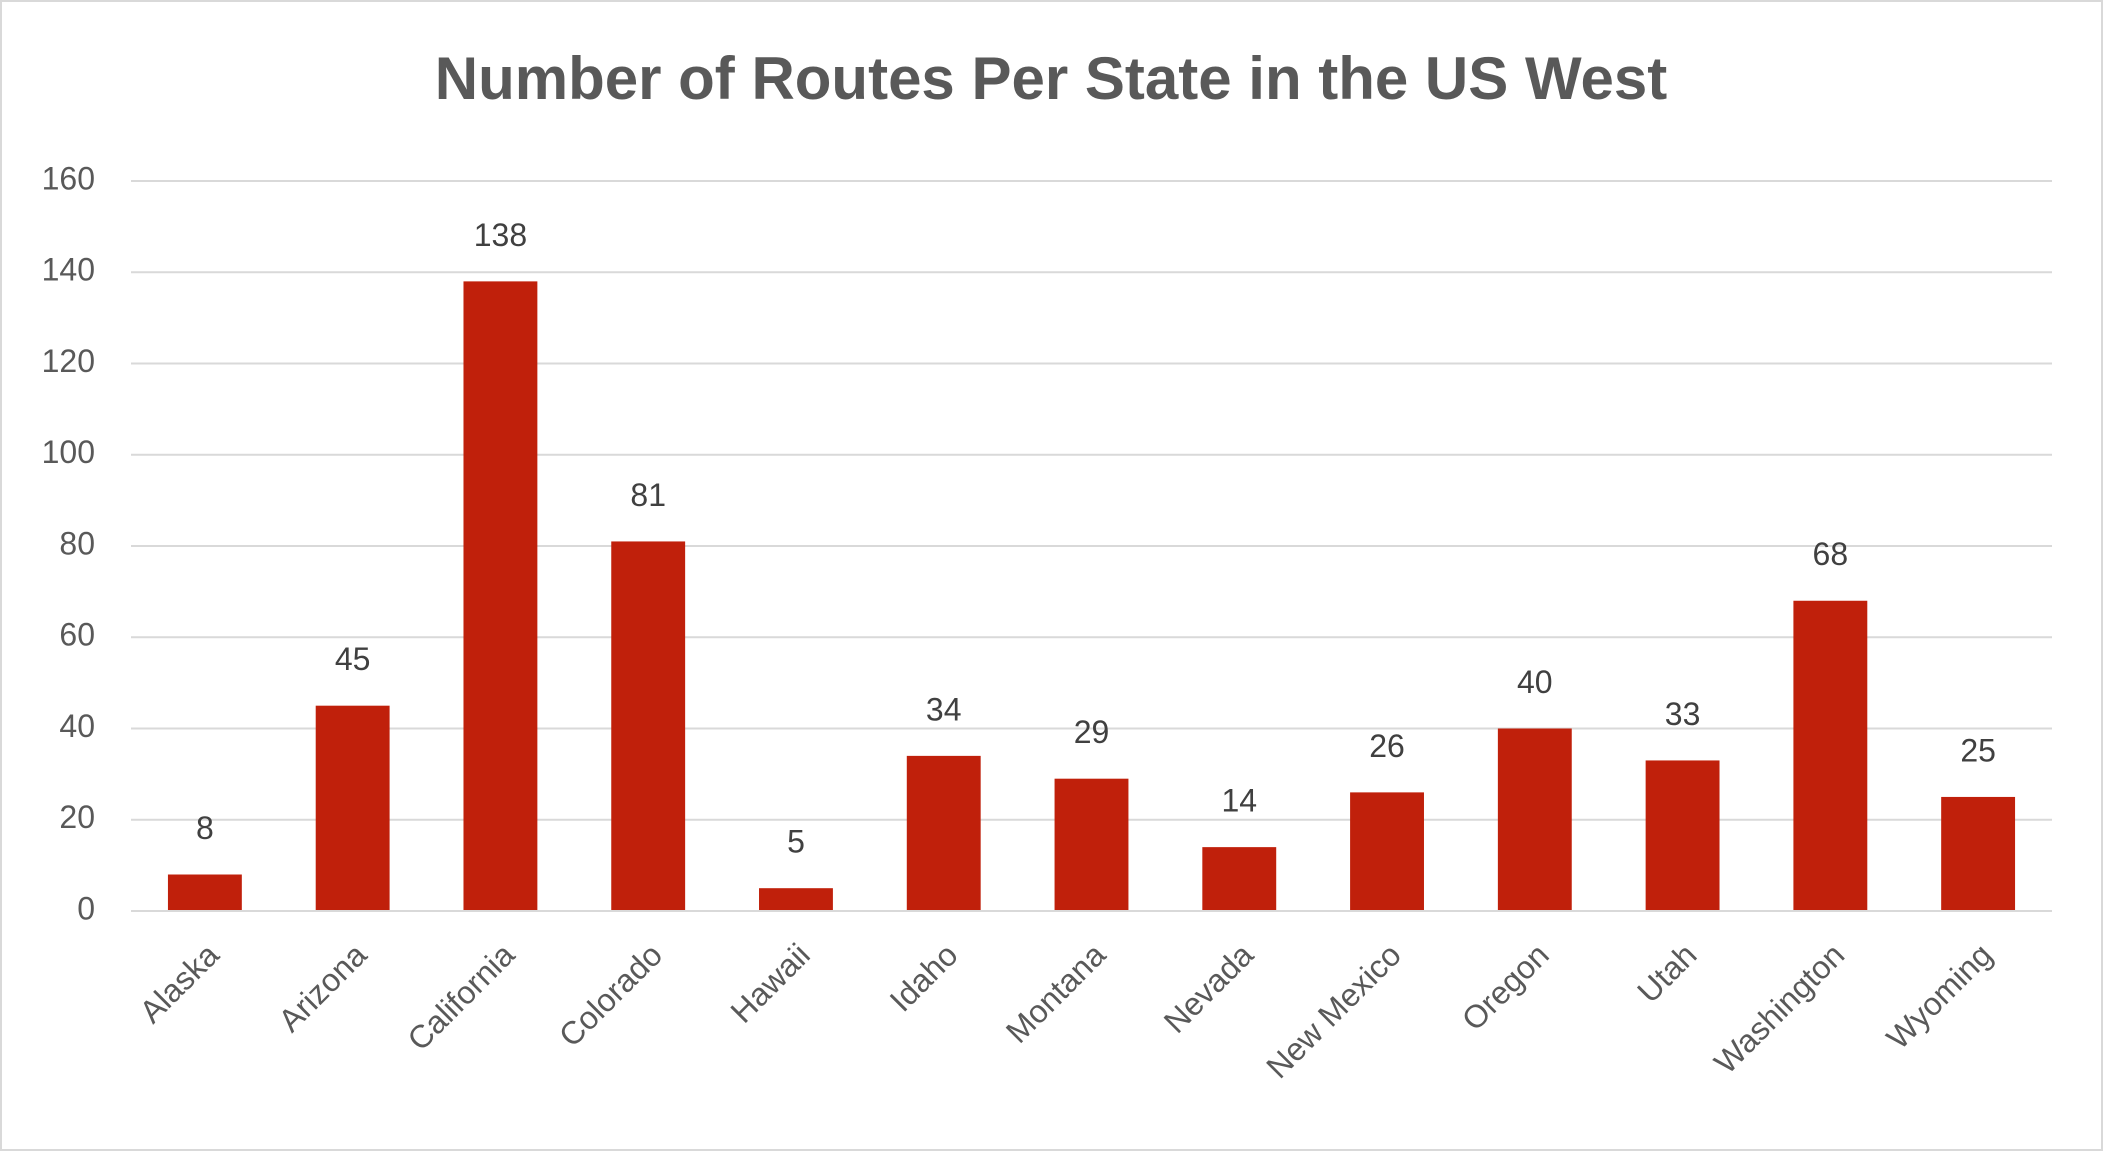 The height and width of the screenshot is (1151, 2103). I want to click on y-tick-label: 60, so click(77, 635).